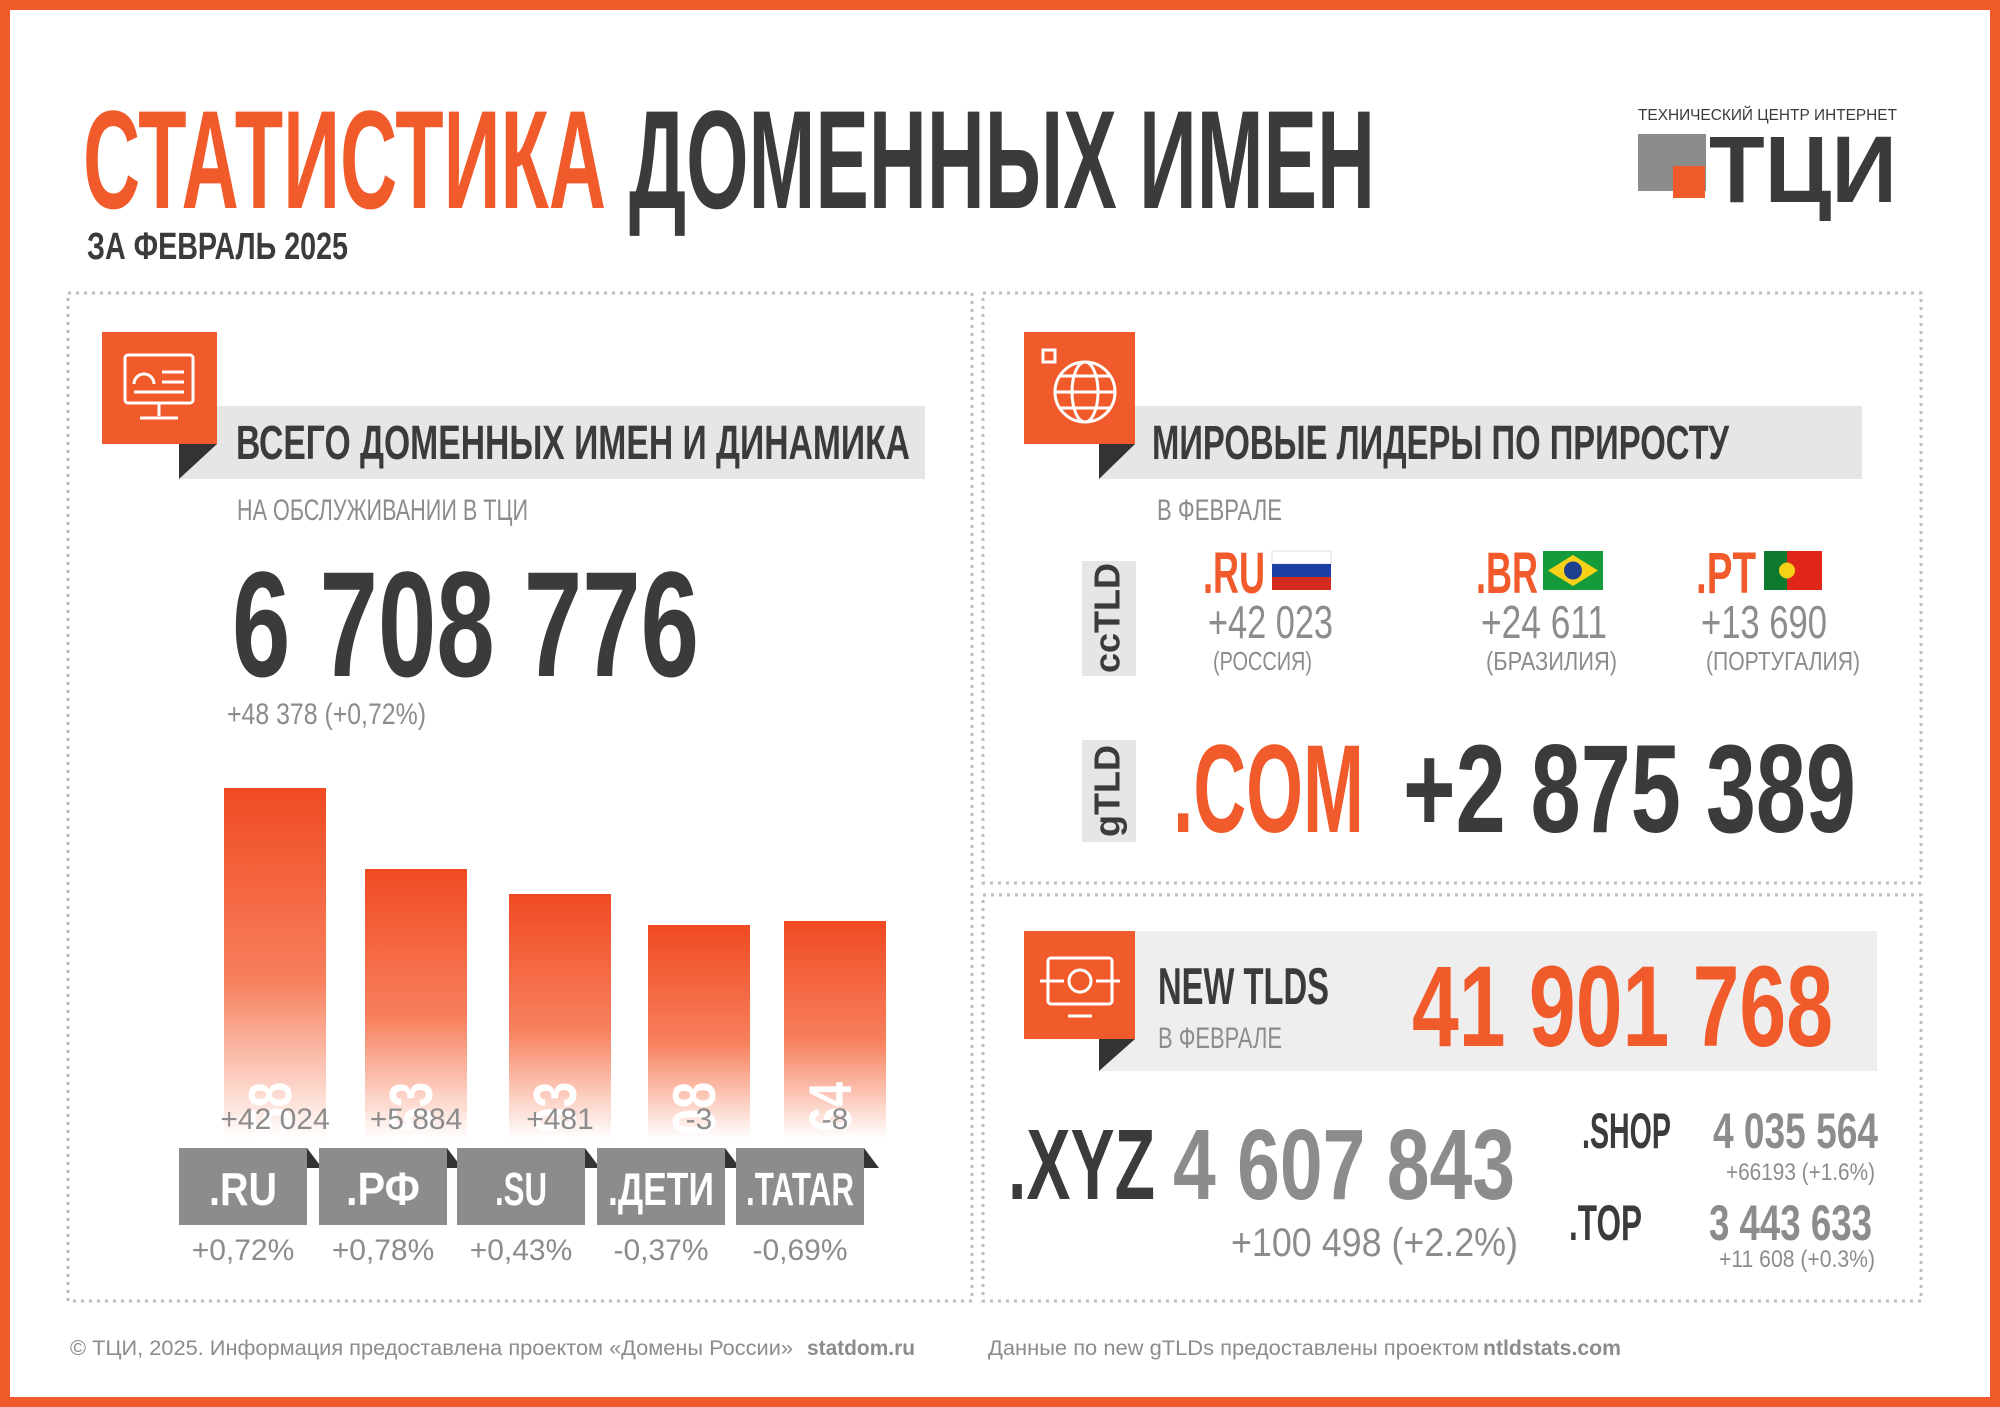 The image size is (2000, 1407). I want to click on zone-name: .SU, so click(521, 1189).